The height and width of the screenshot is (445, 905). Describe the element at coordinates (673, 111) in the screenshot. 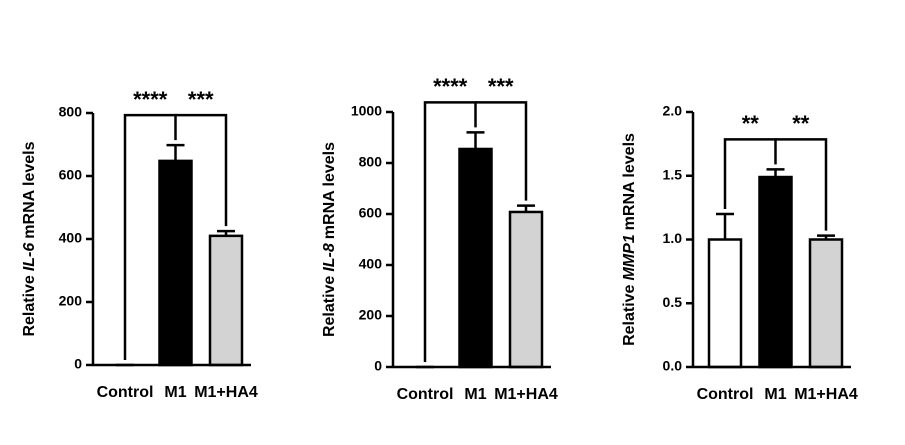

I see `y-tick-label: 2.0` at that location.